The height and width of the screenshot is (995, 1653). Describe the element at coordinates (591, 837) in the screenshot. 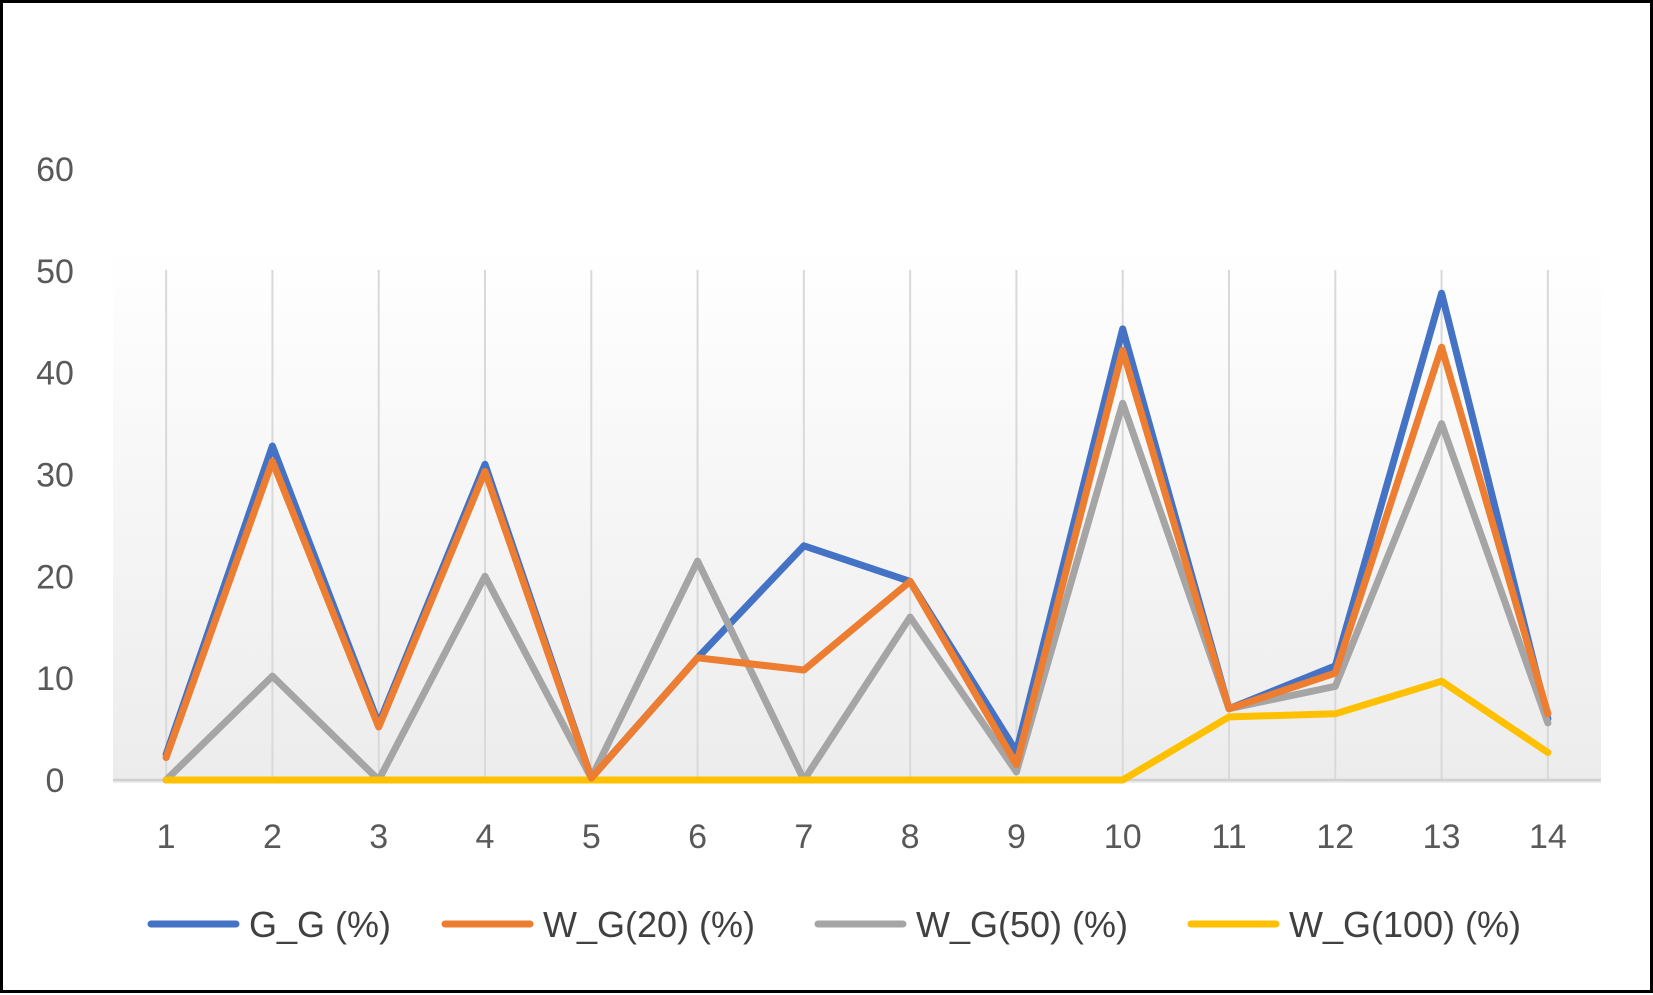

I see `x-tick-label: 5` at that location.